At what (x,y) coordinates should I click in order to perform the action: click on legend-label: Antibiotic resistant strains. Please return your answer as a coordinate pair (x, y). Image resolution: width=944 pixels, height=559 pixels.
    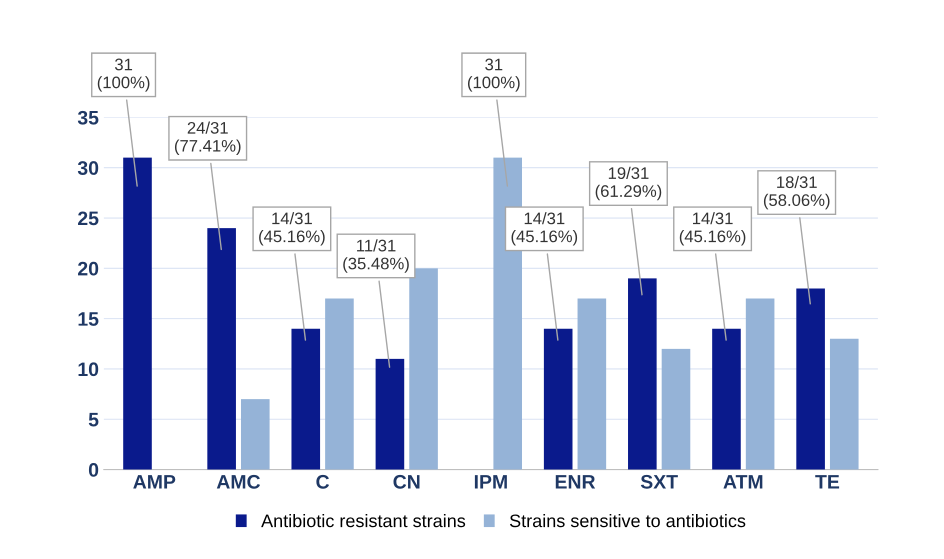
    Looking at the image, I should click on (363, 521).